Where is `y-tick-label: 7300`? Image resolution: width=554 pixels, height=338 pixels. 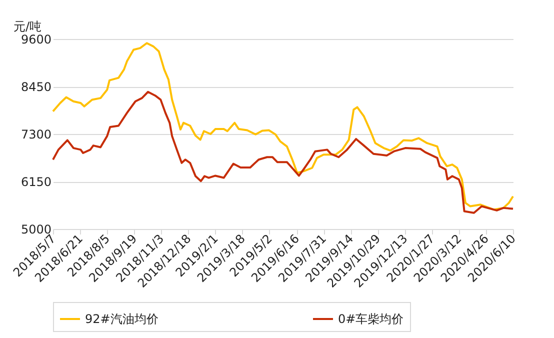 y-tick-label: 7300 is located at coordinates (36, 135).